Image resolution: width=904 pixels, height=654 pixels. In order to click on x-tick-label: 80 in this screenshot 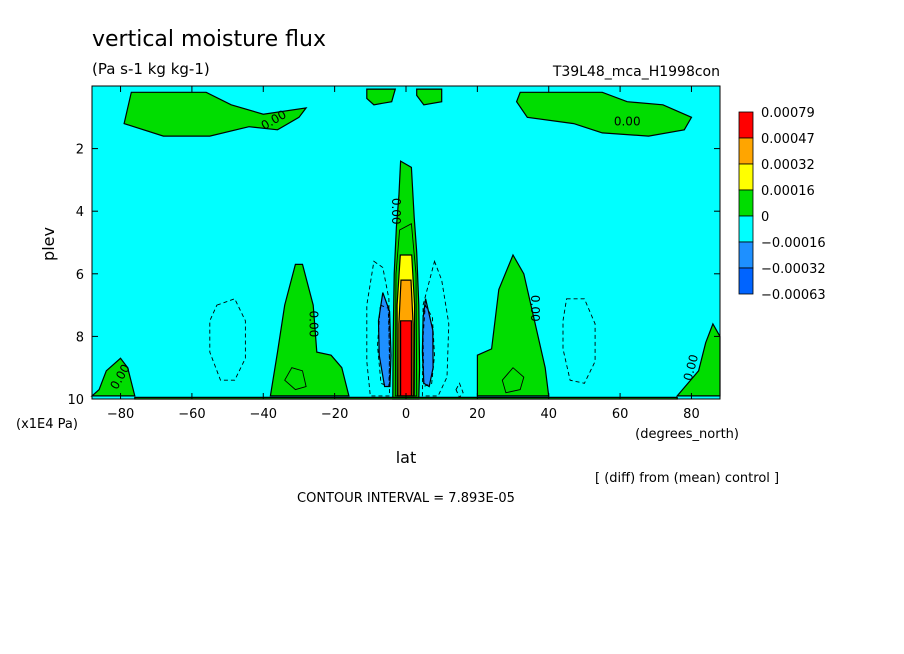, I will do `click(691, 414)`.